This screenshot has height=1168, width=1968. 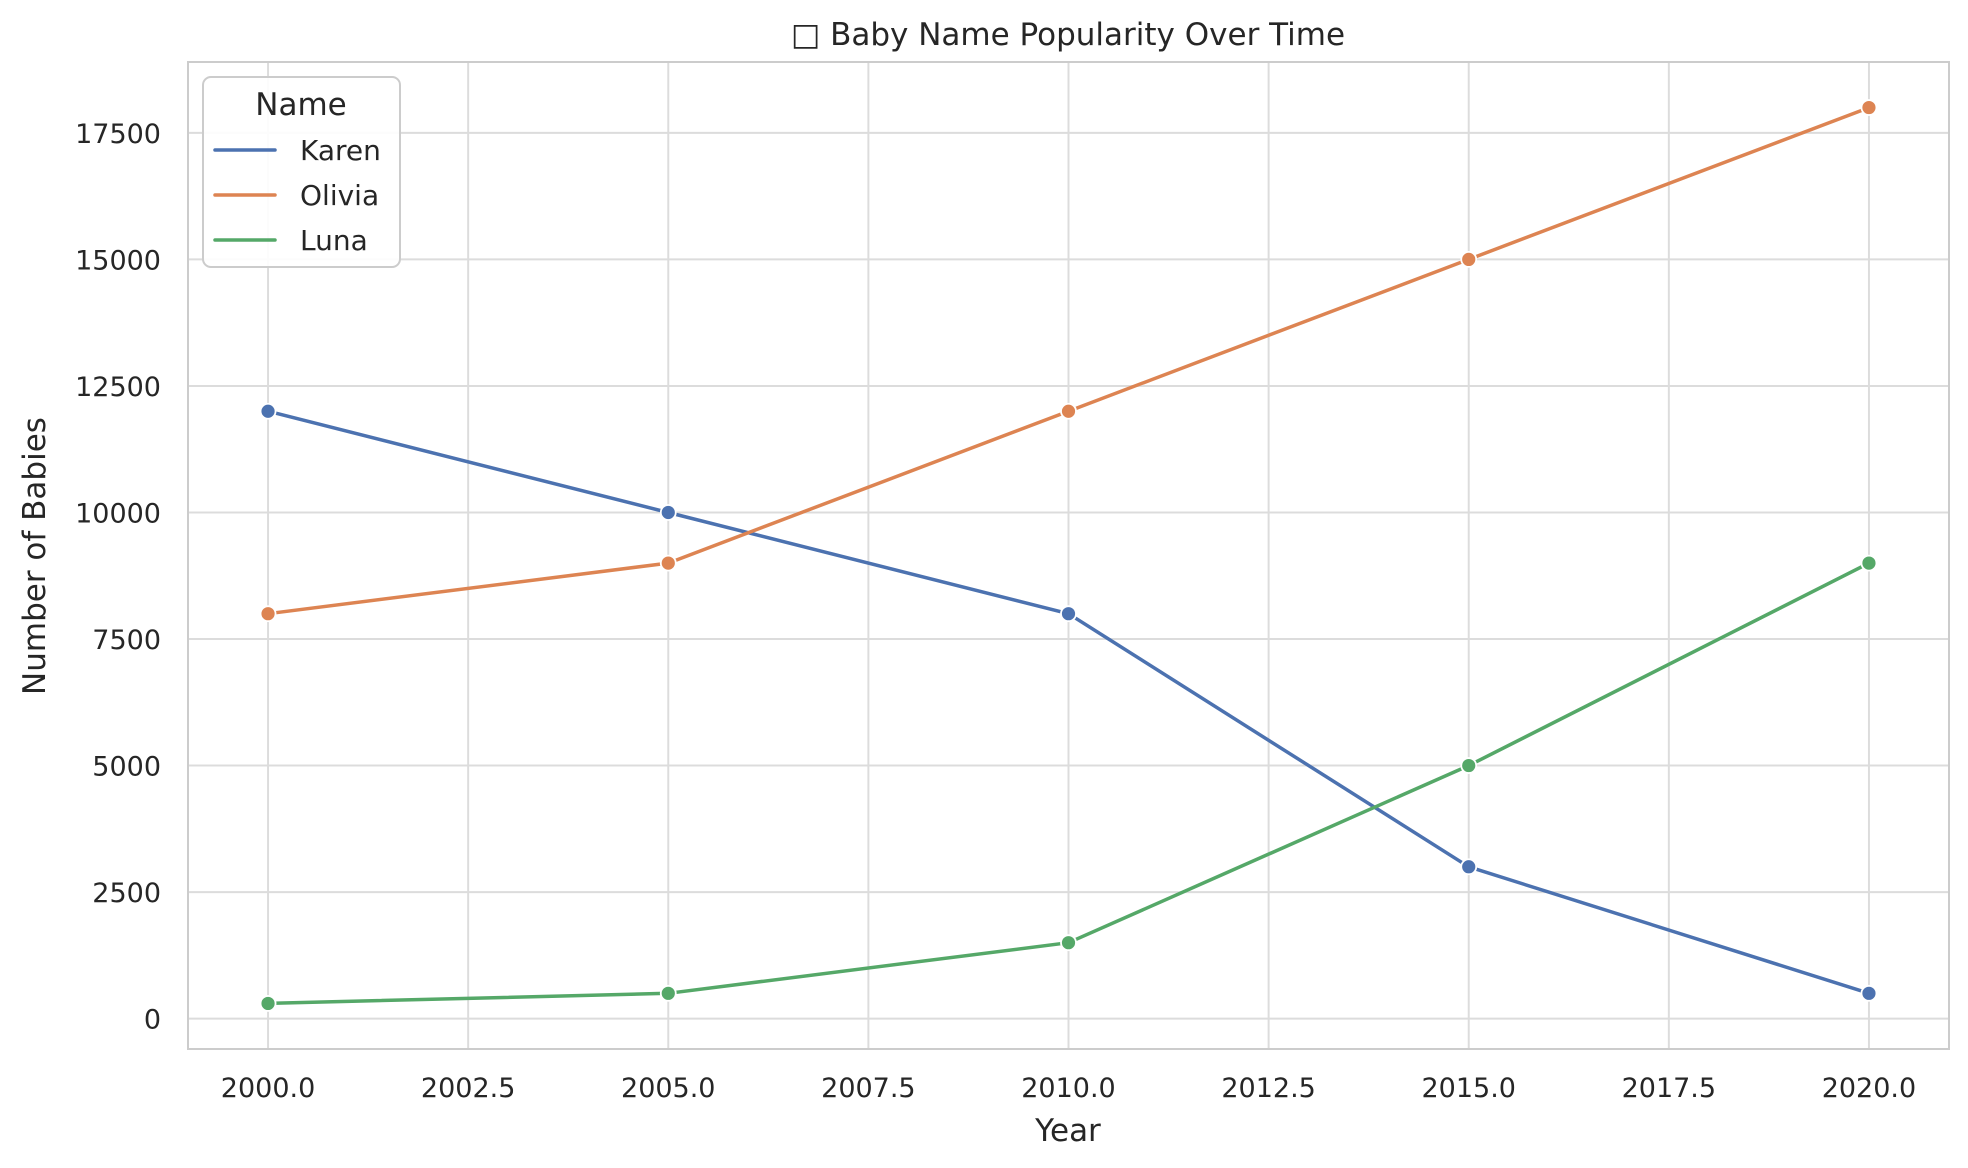 I want to click on y-tick-label: 17500, so click(x=118, y=134).